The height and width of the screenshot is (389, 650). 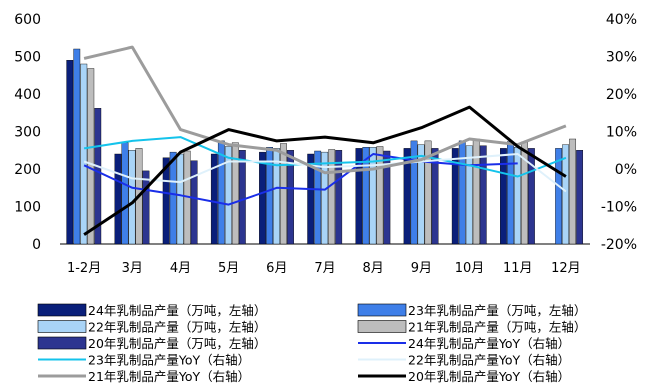 What do you see at coordinates (621, 95) in the screenshot?
I see `right-tick-label: 20%` at bounding box center [621, 95].